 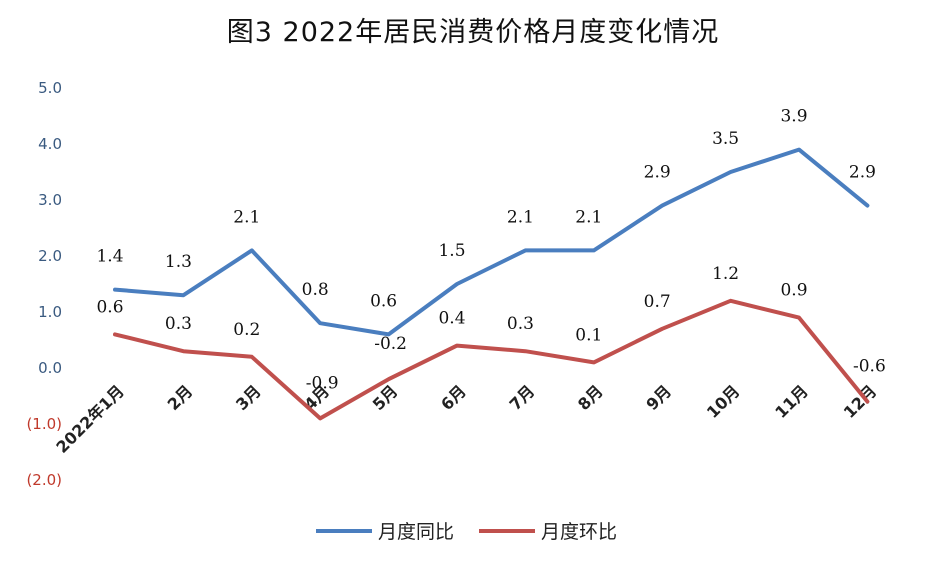 What do you see at coordinates (50, 368) in the screenshot?
I see `y-tick-label: 0.0` at bounding box center [50, 368].